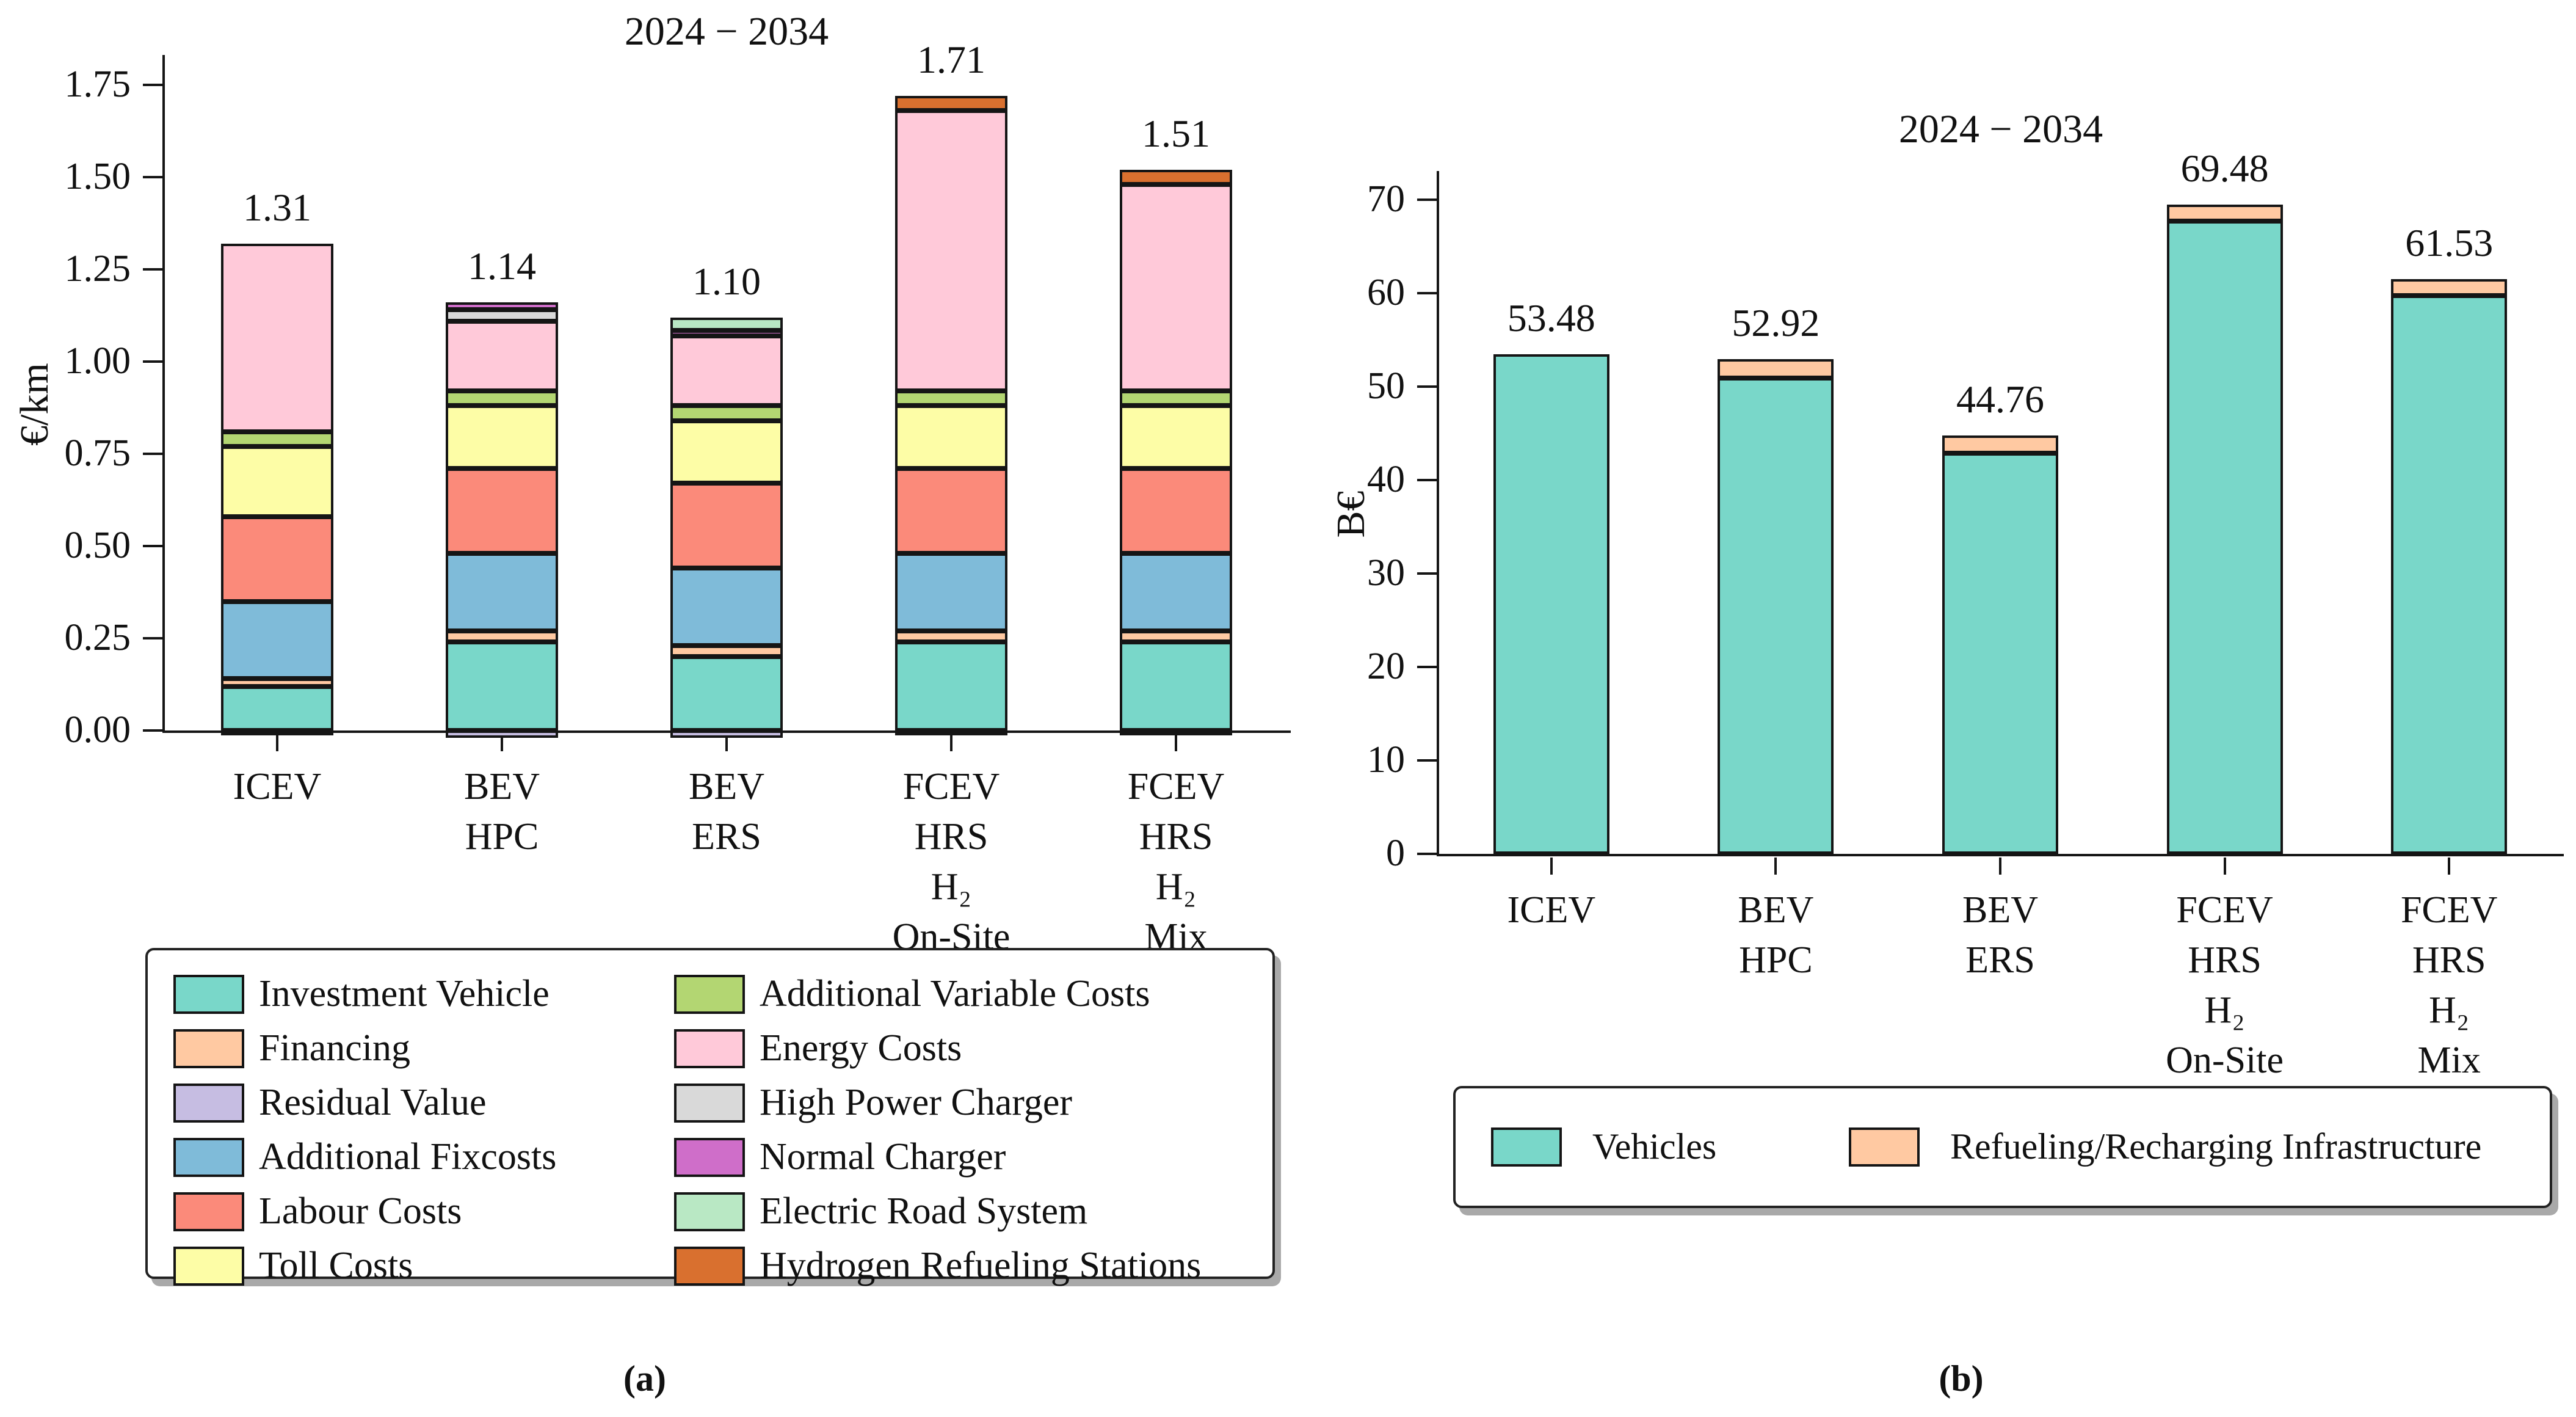 The image size is (2576, 1417). I want to click on y-tick-label: 0.50, so click(97, 545).